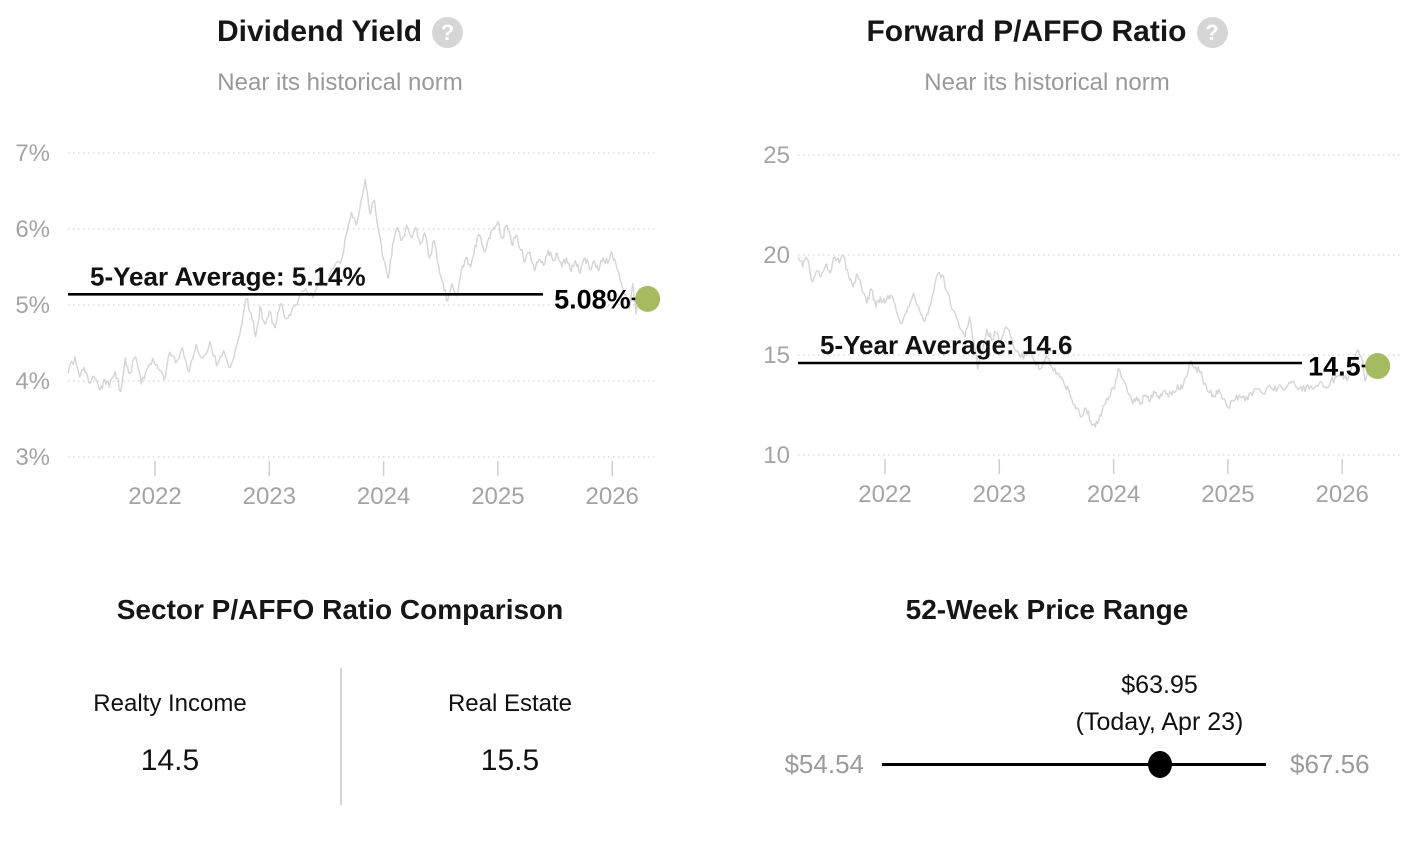 This screenshot has height=846, width=1414. I want to click on y-tick-label: 25, so click(776, 155).